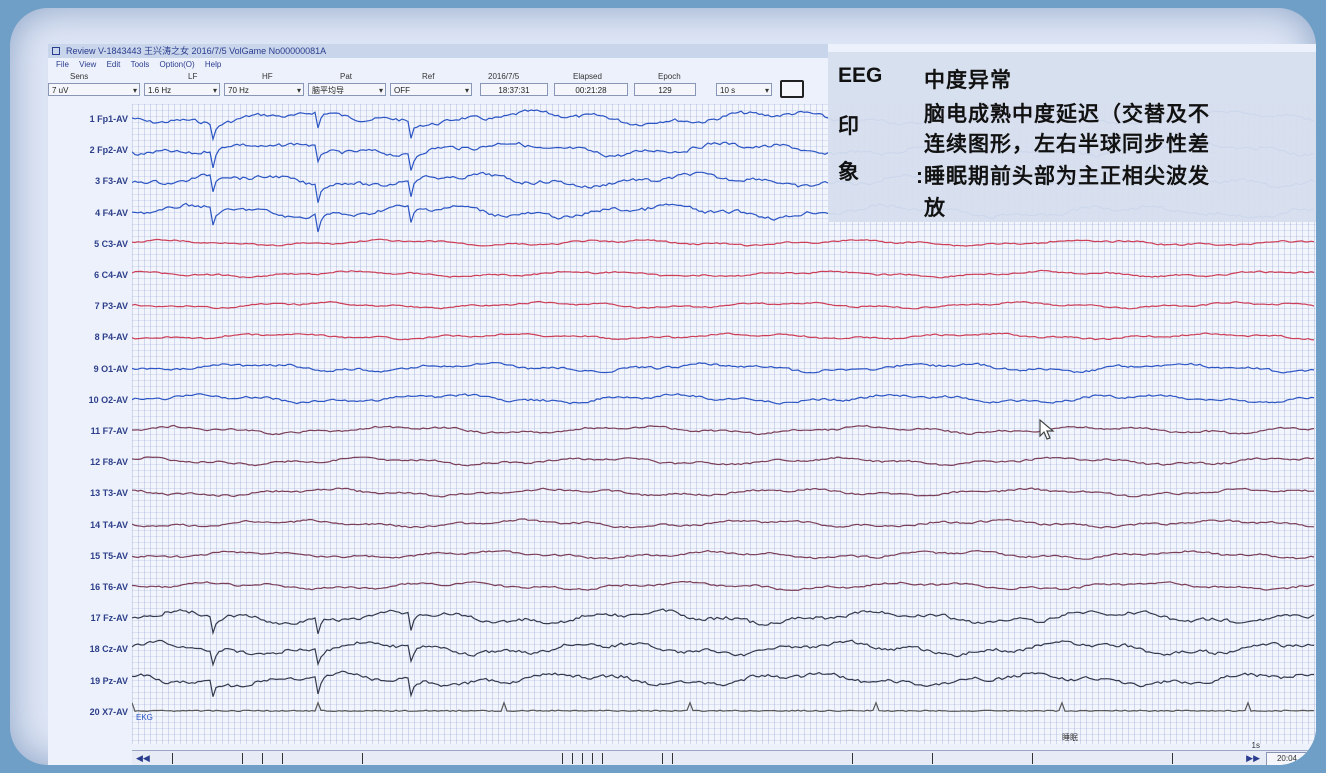 The width and height of the screenshot is (1326, 773). Describe the element at coordinates (88, 119) in the screenshot. I see `channel-label: 1 Fp1-AV` at that location.